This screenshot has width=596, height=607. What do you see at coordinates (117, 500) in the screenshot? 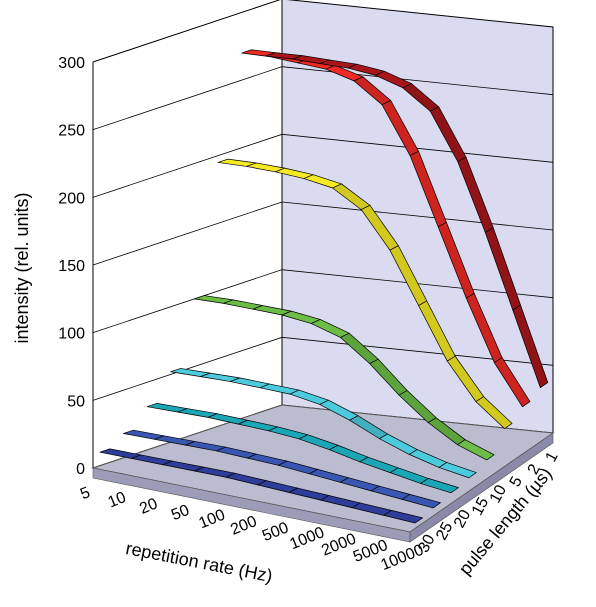
I see `x-tick-label: 10` at bounding box center [117, 500].